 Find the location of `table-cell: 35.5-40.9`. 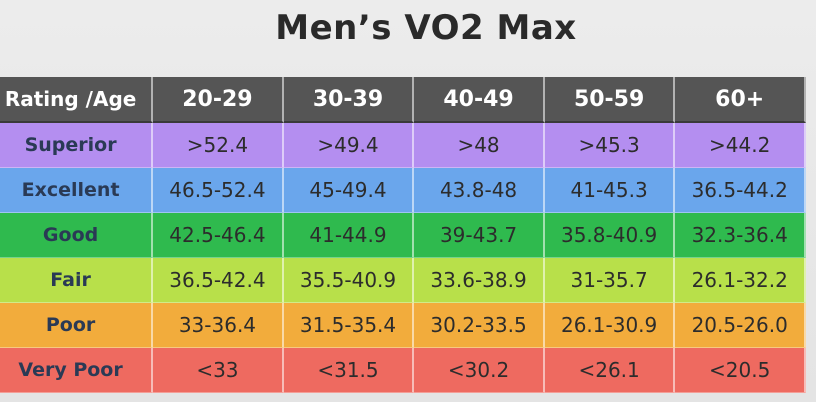

table-cell: 35.5-40.9 is located at coordinates (349, 280).